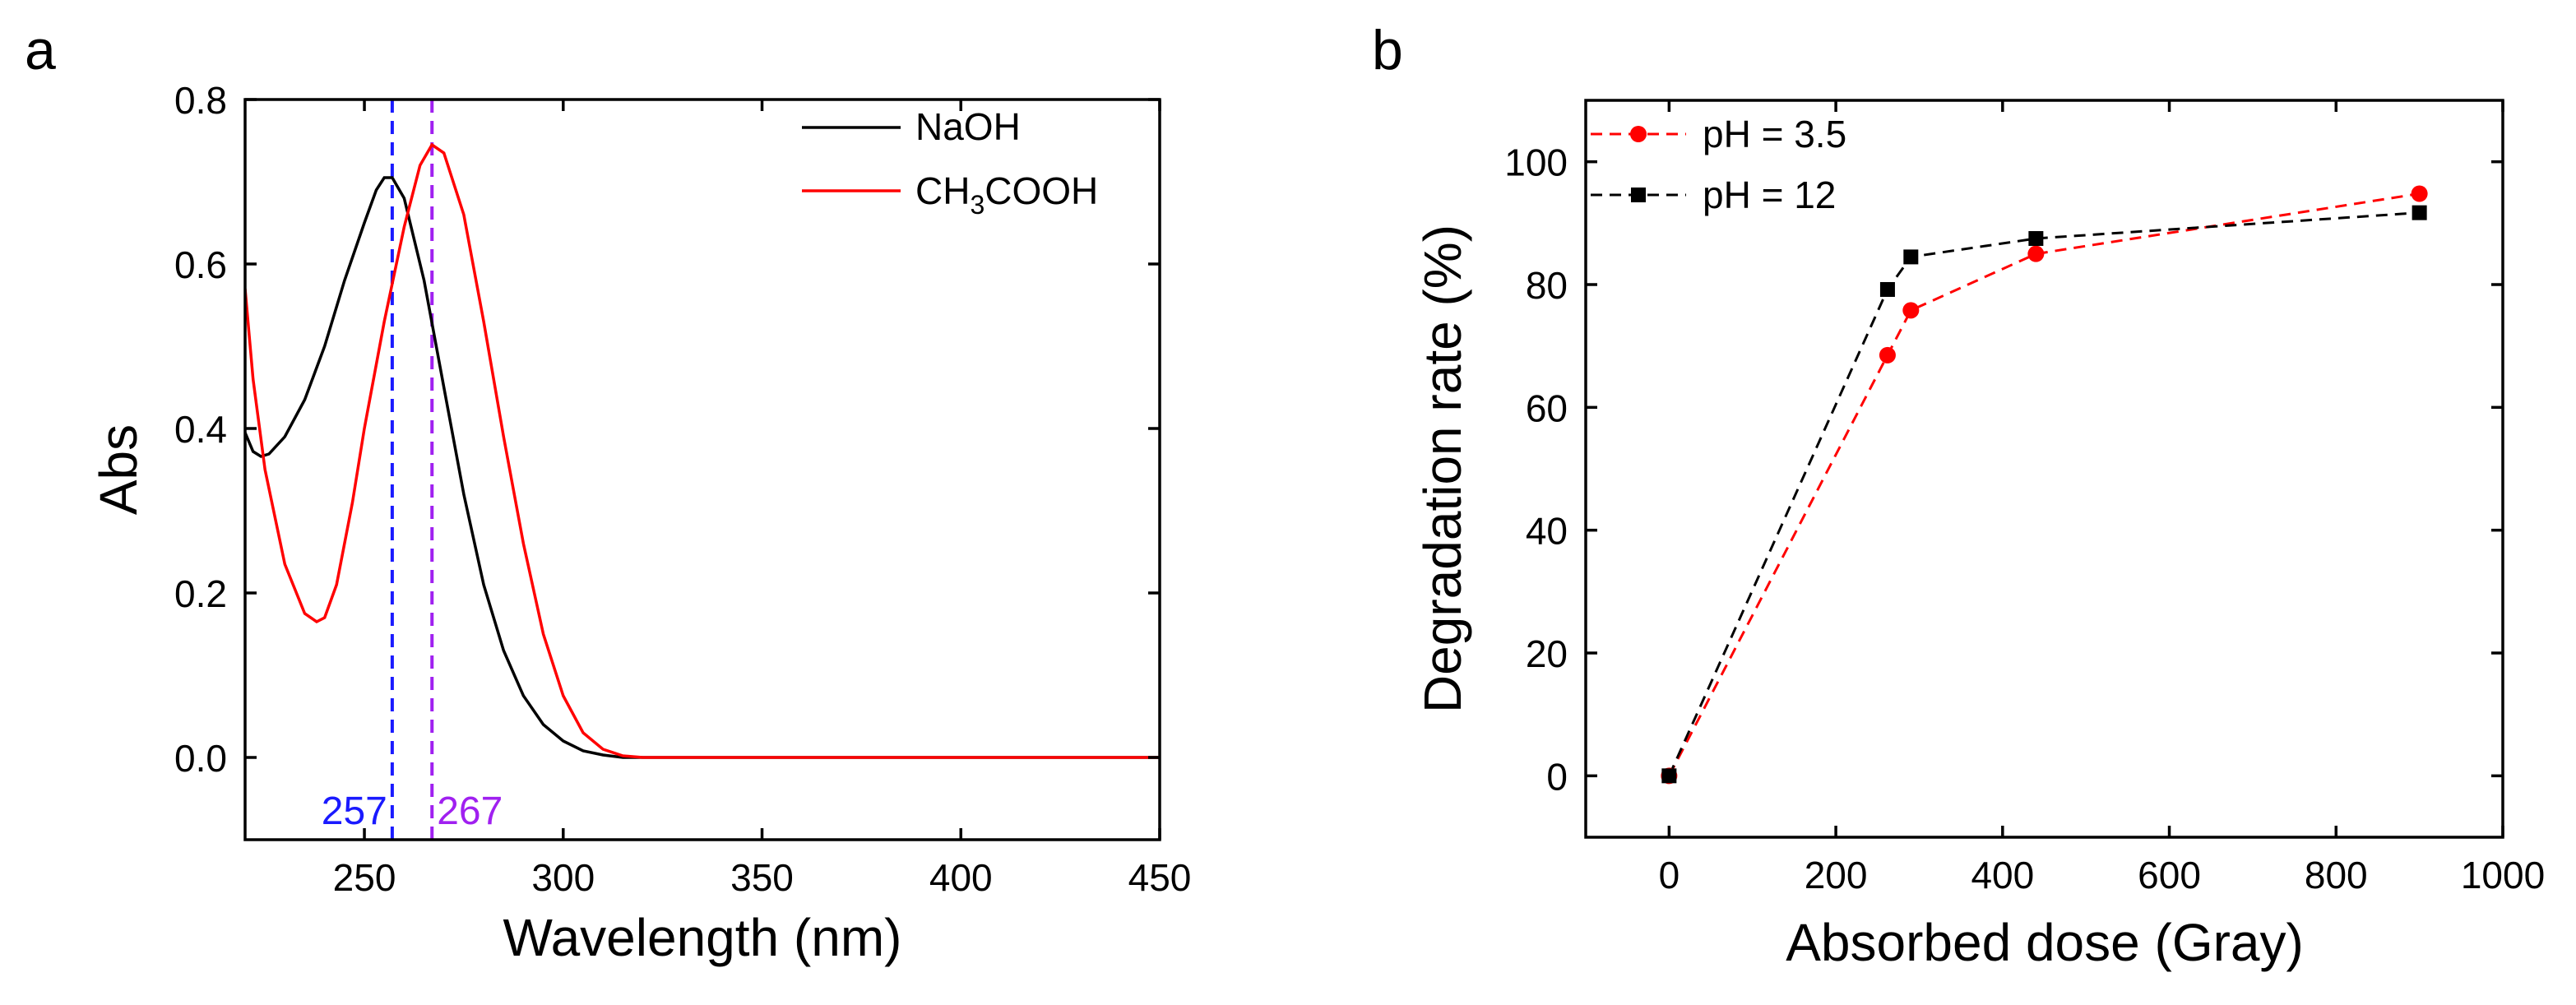 The image size is (2576, 1005). Describe the element at coordinates (201, 593) in the screenshot. I see `y-tick-label: 0.2` at that location.